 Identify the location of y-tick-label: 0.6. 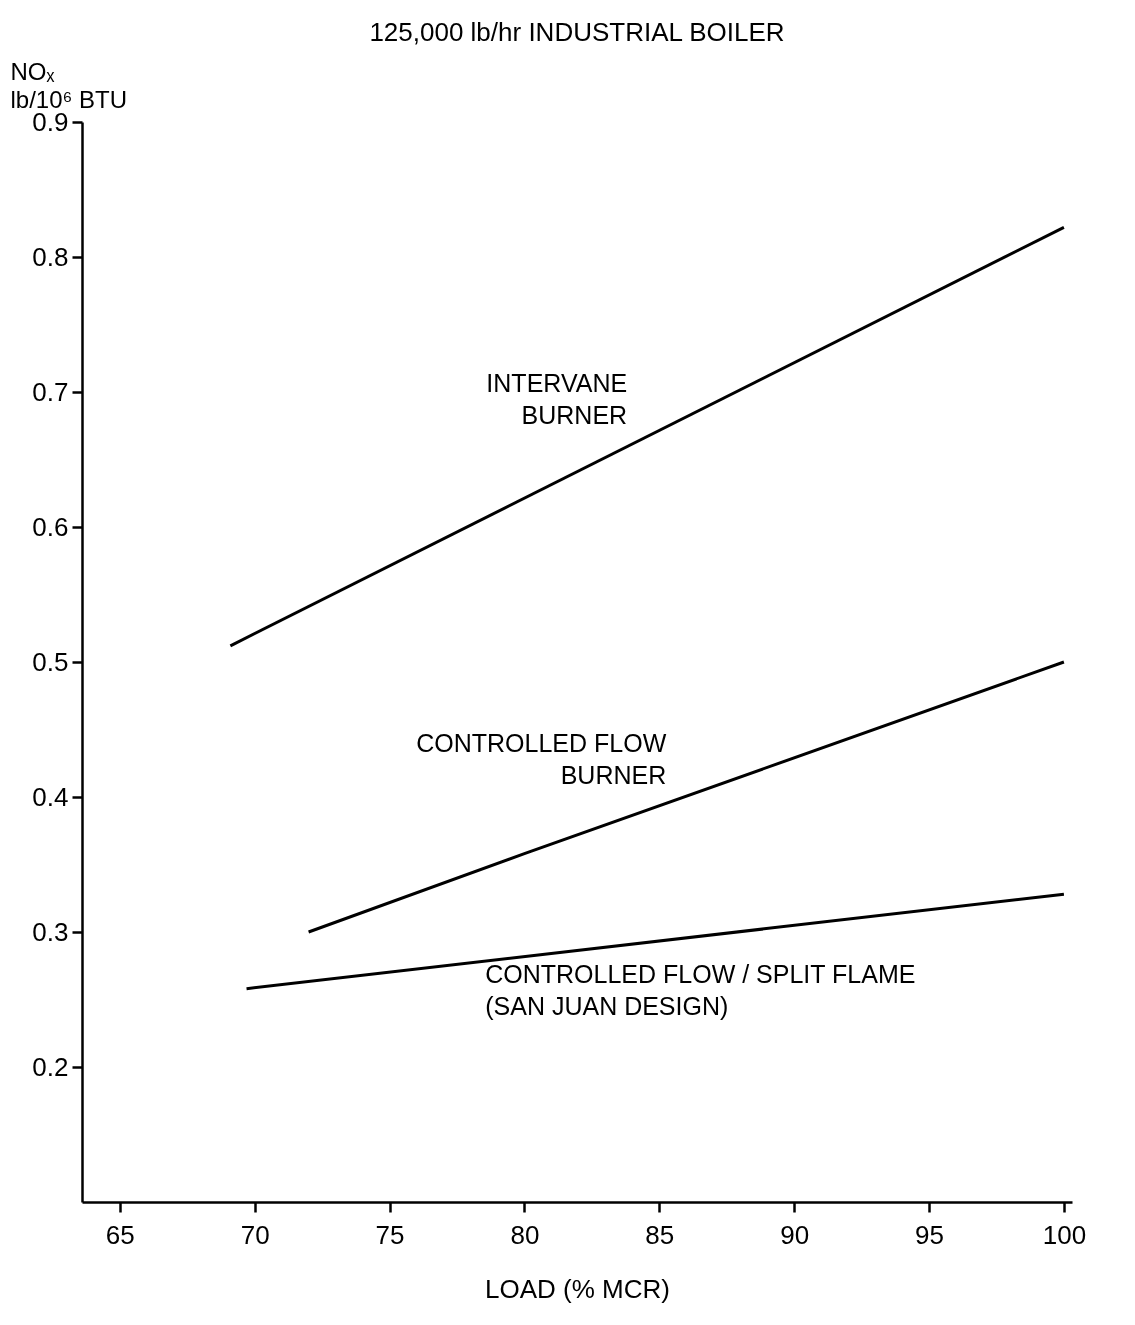
(50, 526).